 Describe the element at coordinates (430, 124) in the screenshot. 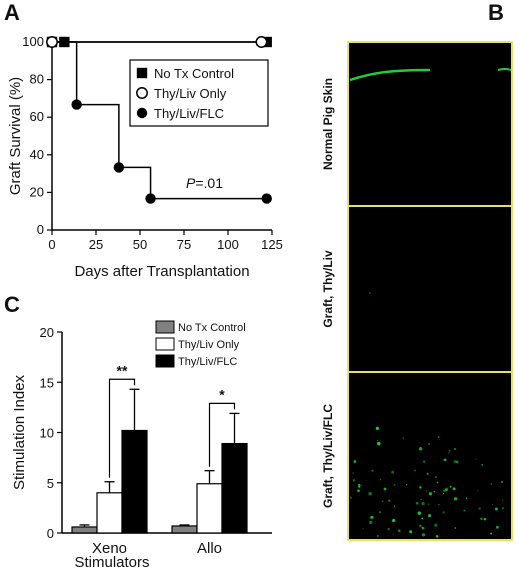

I see `micrograph-normal-pig-skin` at that location.